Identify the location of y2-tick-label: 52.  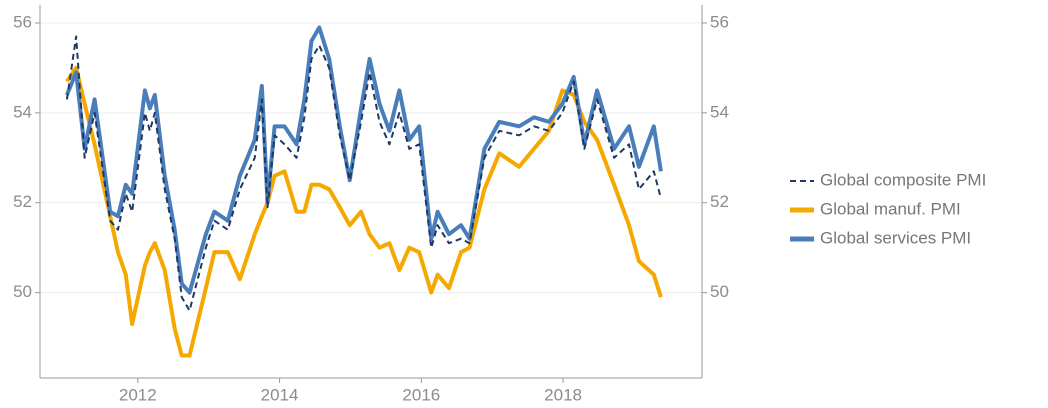
(719, 201).